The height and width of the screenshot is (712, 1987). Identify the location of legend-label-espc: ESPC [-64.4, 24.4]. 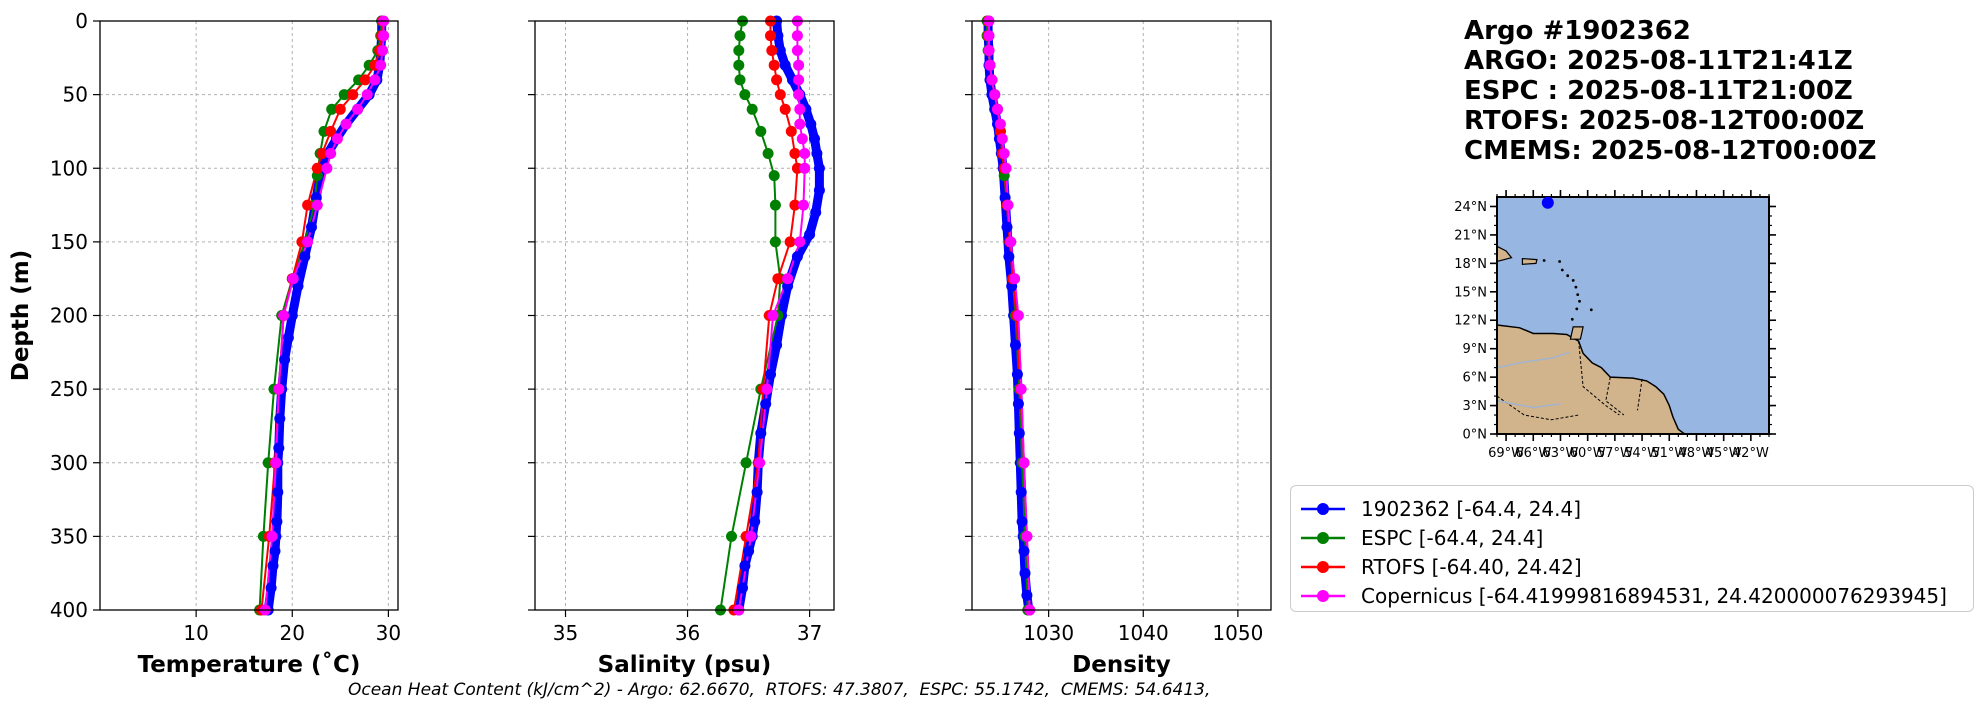
(1452, 538).